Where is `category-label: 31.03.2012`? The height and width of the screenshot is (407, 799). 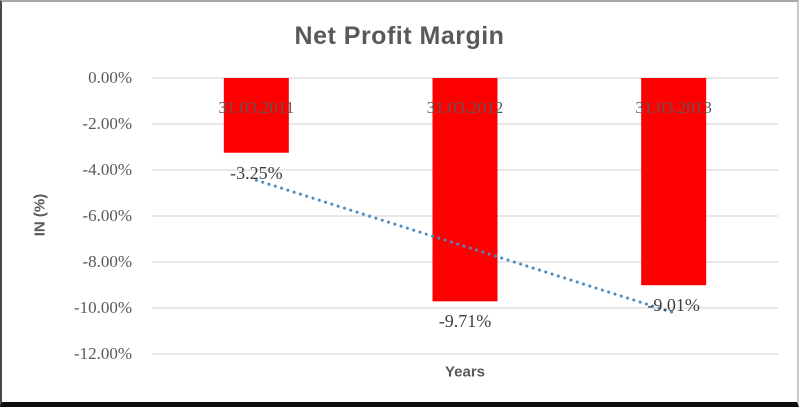
category-label: 31.03.2012 is located at coordinates (465, 107).